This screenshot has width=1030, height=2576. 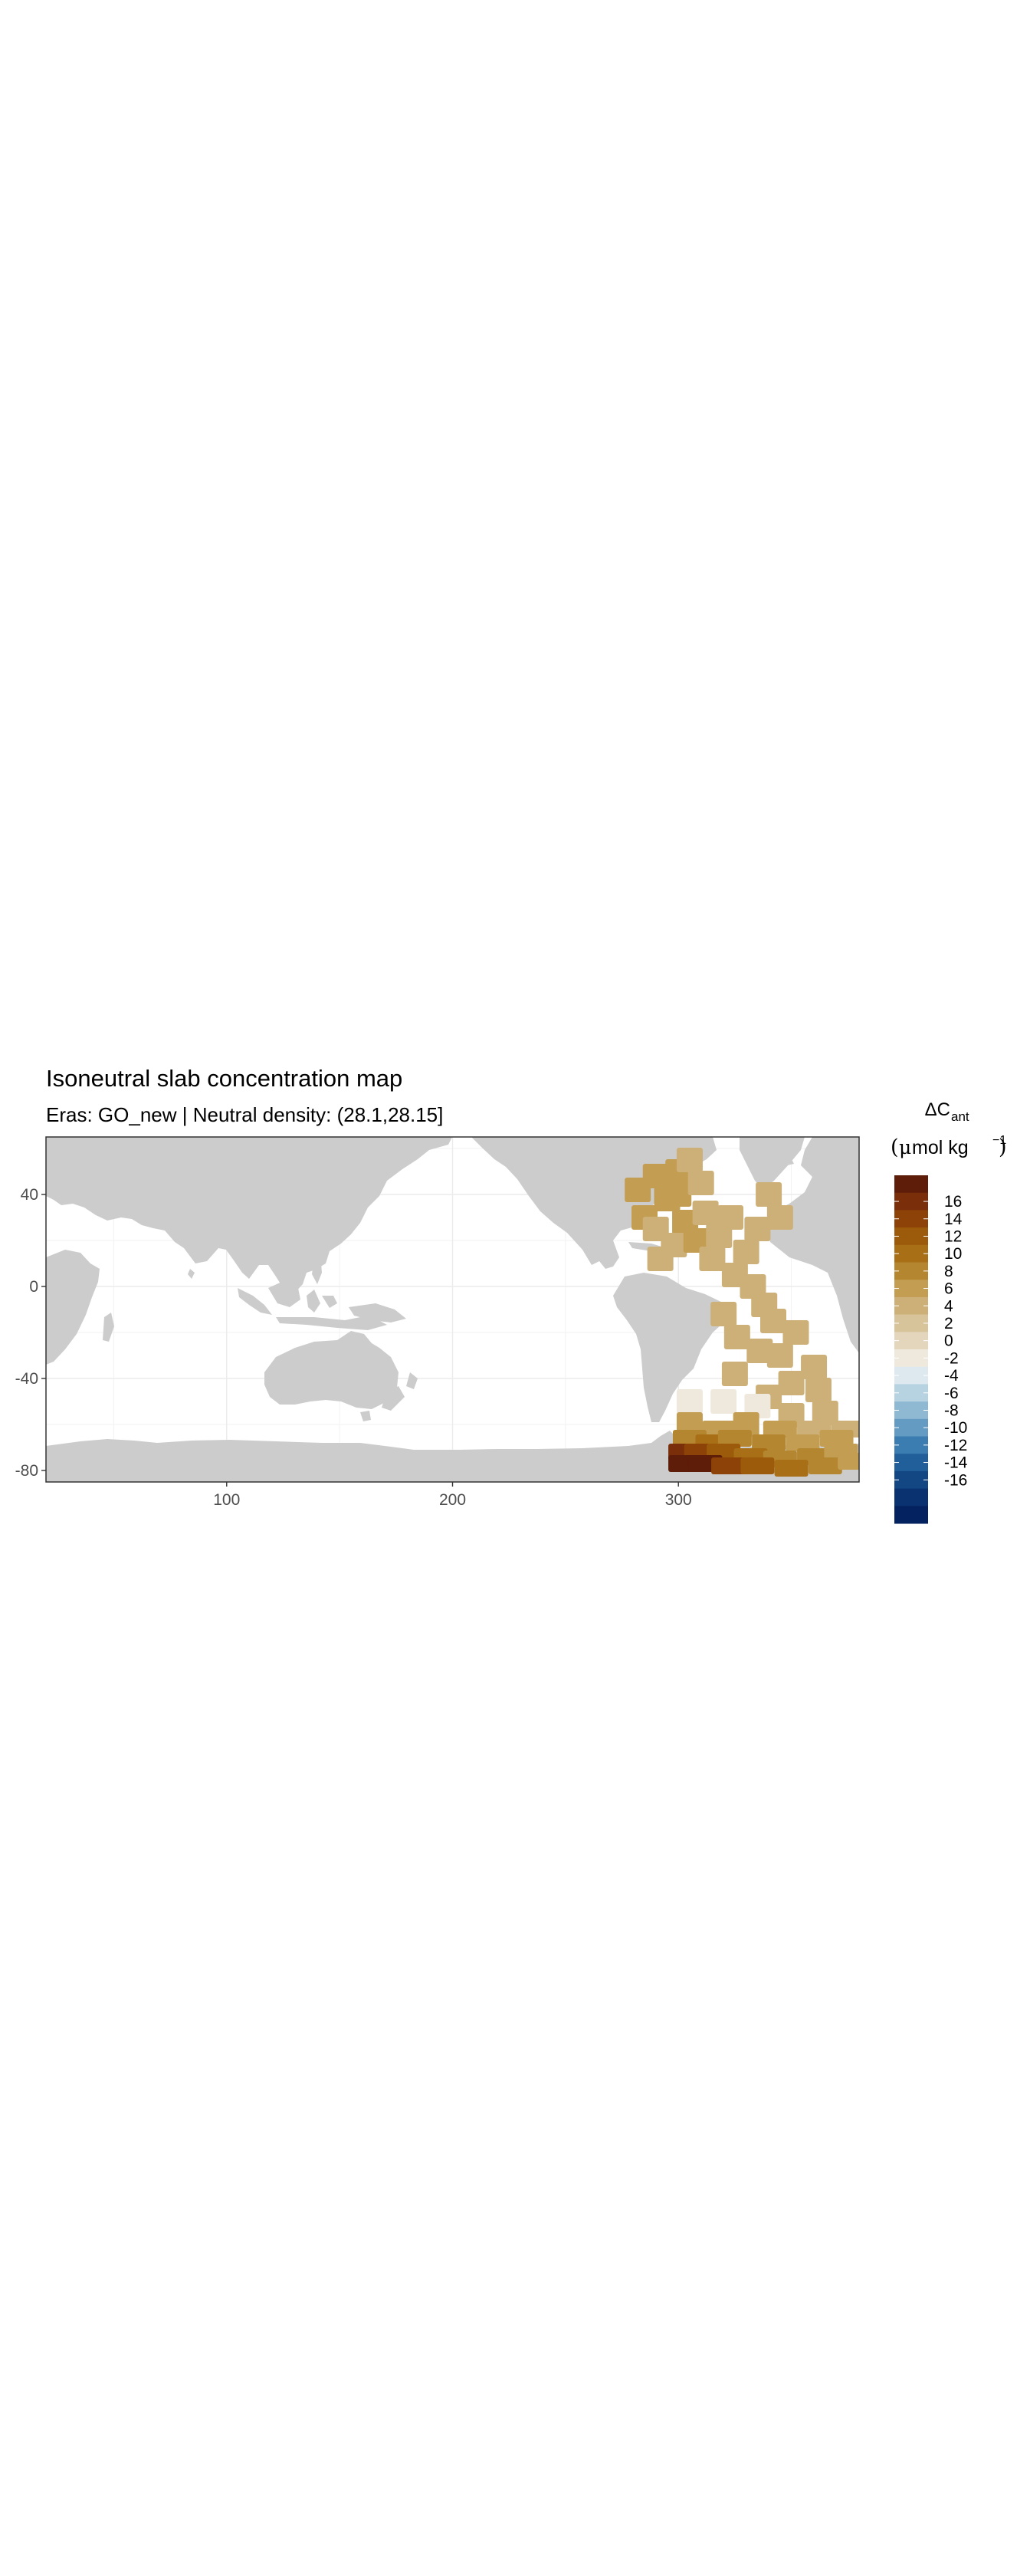 What do you see at coordinates (671, 1348) in the screenshot?
I see `land-south-america` at bounding box center [671, 1348].